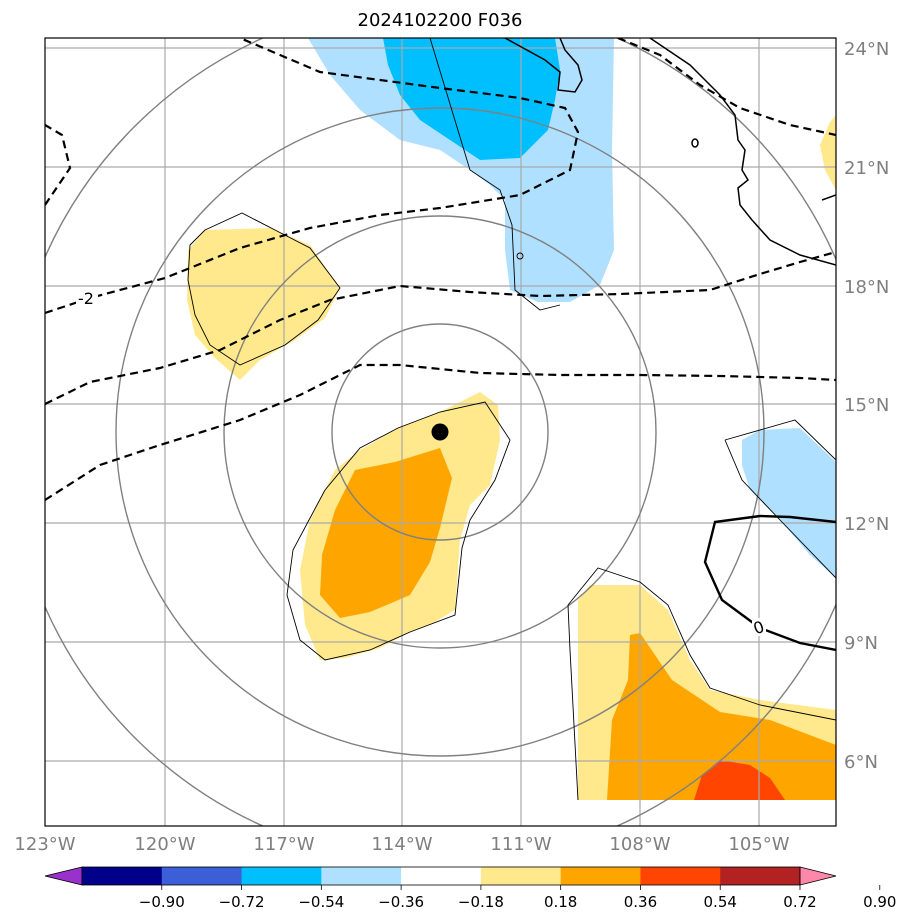 This screenshot has height=924, width=906. Describe the element at coordinates (495, 174) in the screenshot. I see `thin-contour-north` at that location.